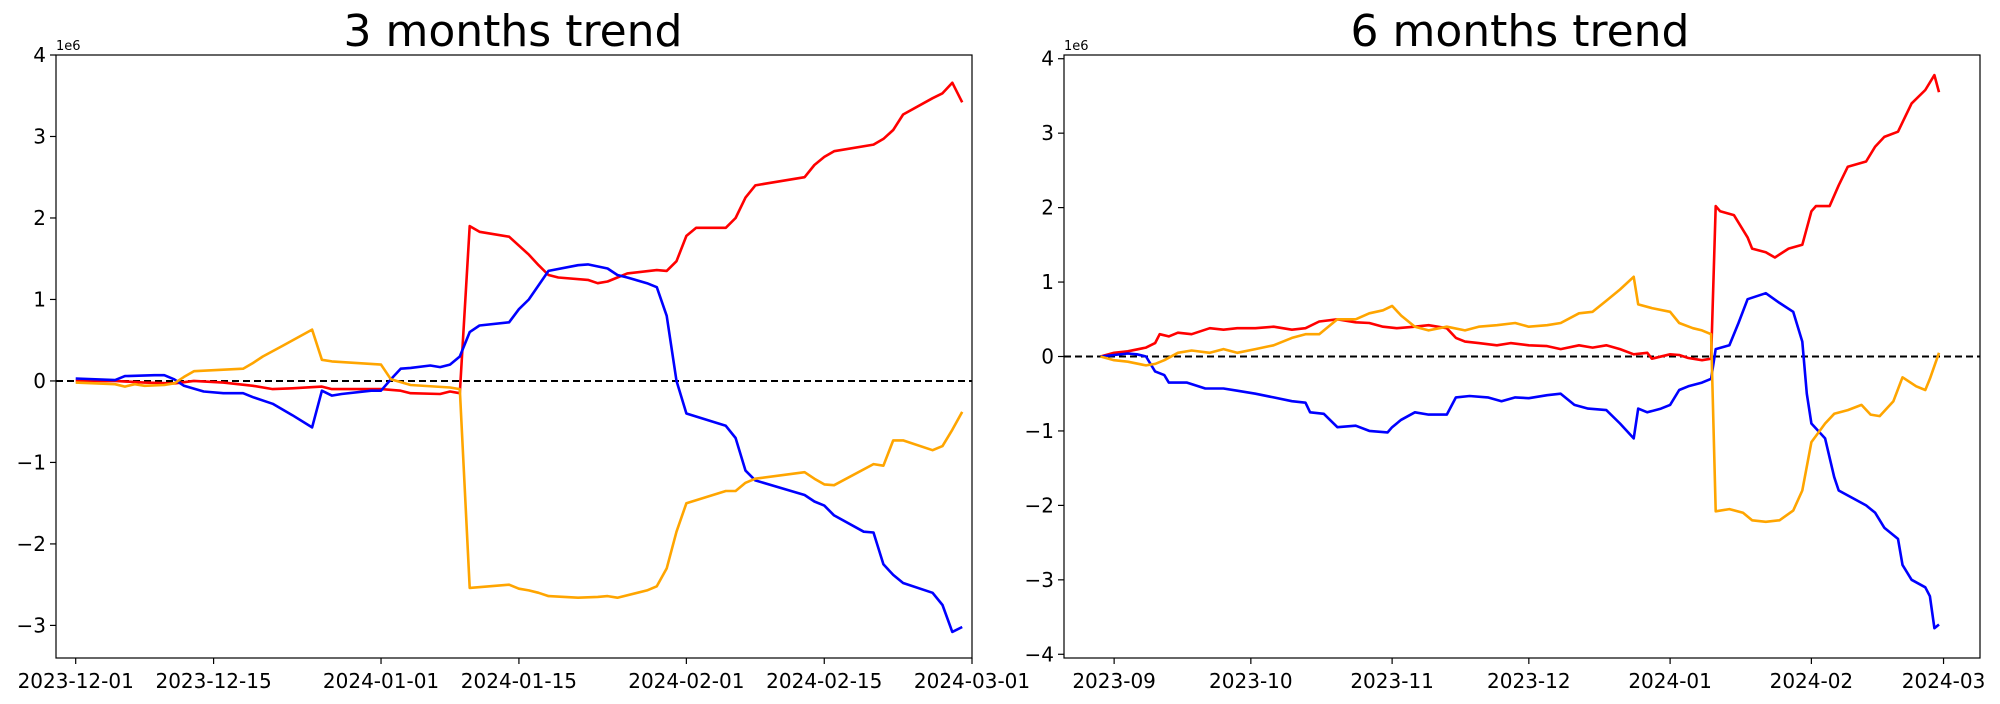 The height and width of the screenshot is (704, 2000). What do you see at coordinates (1392, 681) in the screenshot?
I see `x-tick-label: 2023-11` at bounding box center [1392, 681].